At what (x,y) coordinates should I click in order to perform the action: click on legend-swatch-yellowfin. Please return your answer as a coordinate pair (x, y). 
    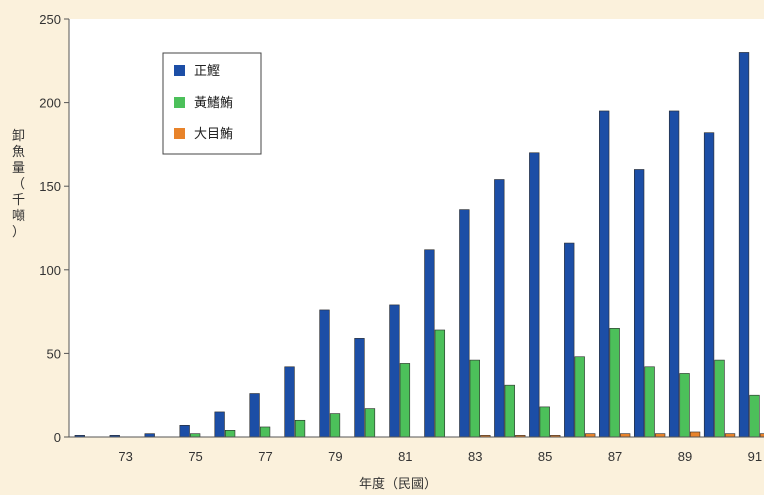
    Looking at the image, I should click on (179, 102).